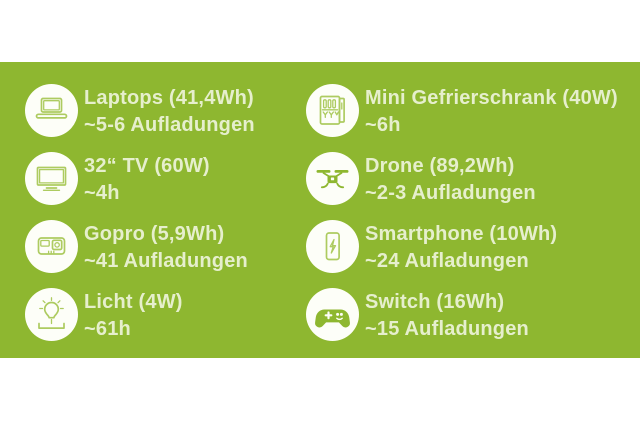 This screenshot has width=640, height=427. I want to click on drone-icon, so click(332, 178).